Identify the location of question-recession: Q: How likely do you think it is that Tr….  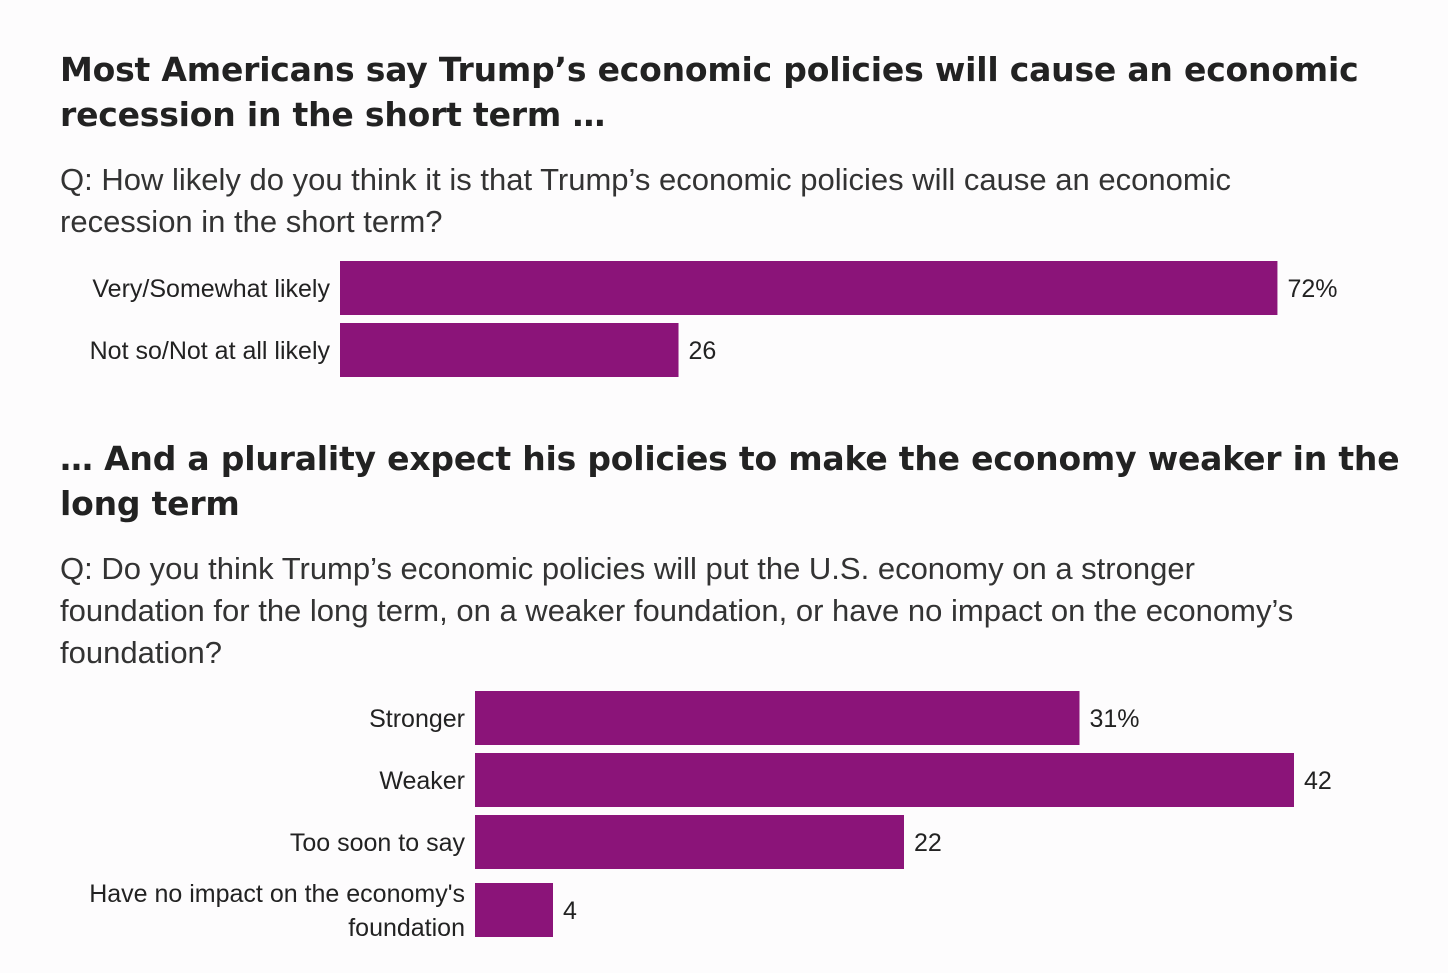
(646, 200).